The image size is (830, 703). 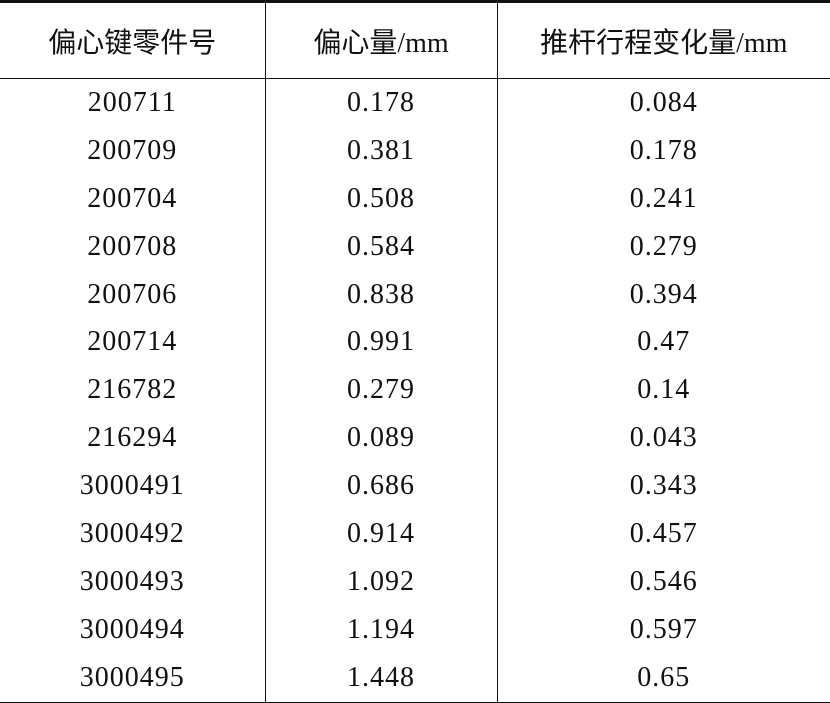 What do you see at coordinates (380, 534) in the screenshot?
I see `table-cell: 0.914` at bounding box center [380, 534].